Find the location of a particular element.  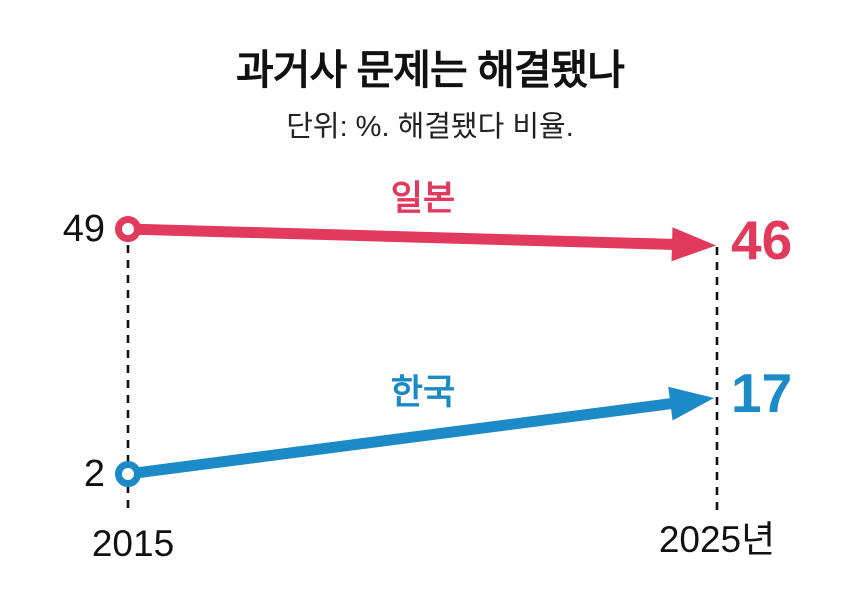

japan-end-value: 46 is located at coordinates (762, 240).